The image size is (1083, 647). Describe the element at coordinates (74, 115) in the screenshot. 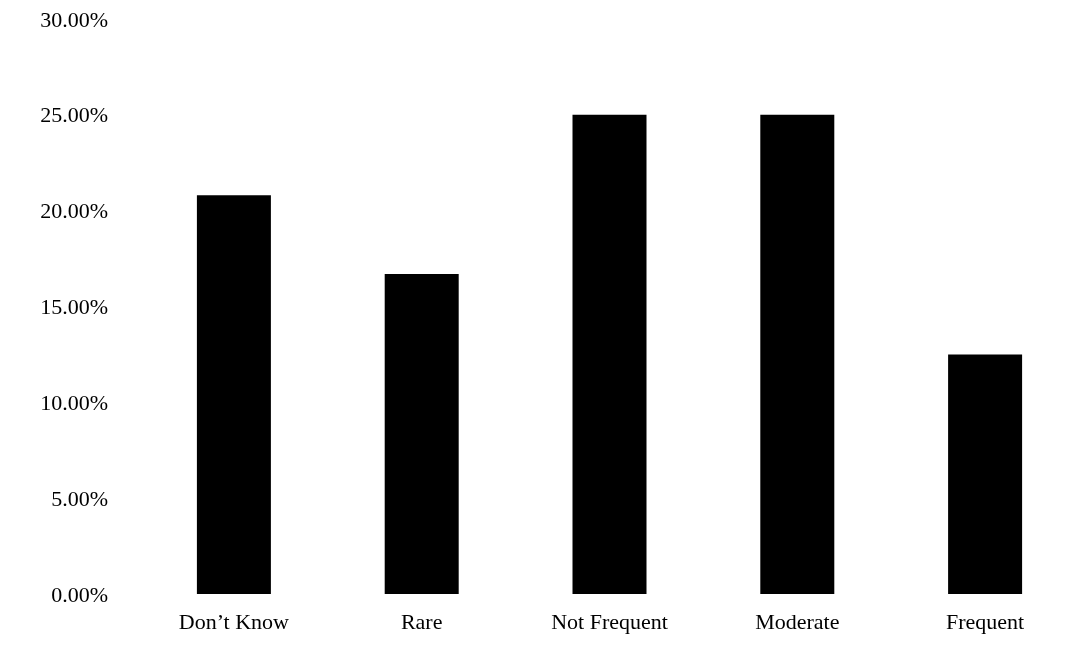

I see `y-tick-label: 25.00%` at that location.